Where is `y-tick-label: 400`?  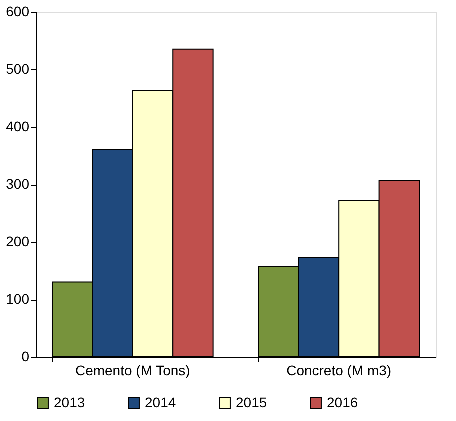 y-tick-label: 400 is located at coordinates (18, 126).